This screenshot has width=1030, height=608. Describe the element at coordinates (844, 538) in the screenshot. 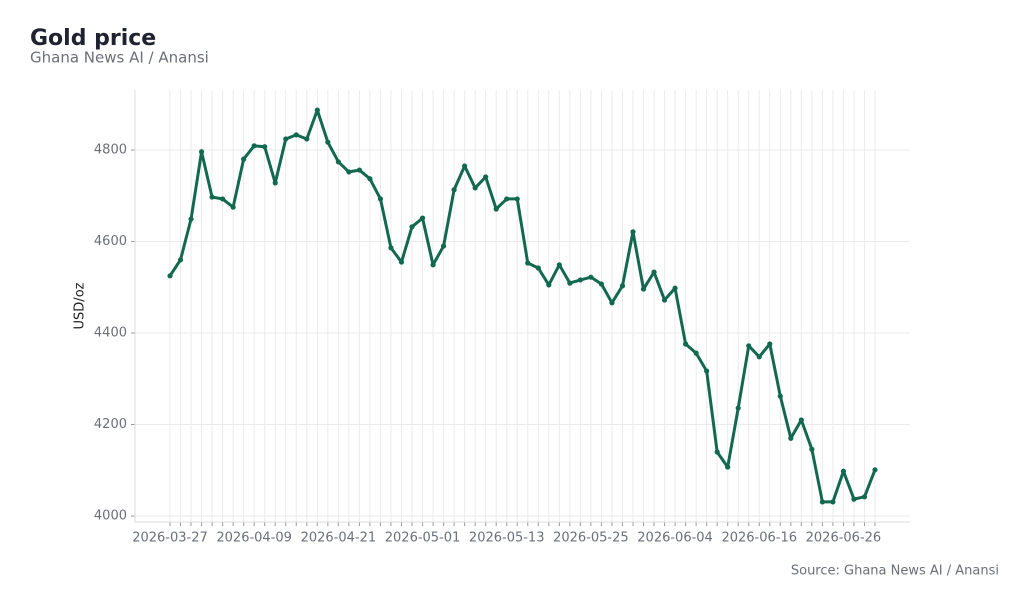

I see `x-tick-label: 2026-06-26` at that location.